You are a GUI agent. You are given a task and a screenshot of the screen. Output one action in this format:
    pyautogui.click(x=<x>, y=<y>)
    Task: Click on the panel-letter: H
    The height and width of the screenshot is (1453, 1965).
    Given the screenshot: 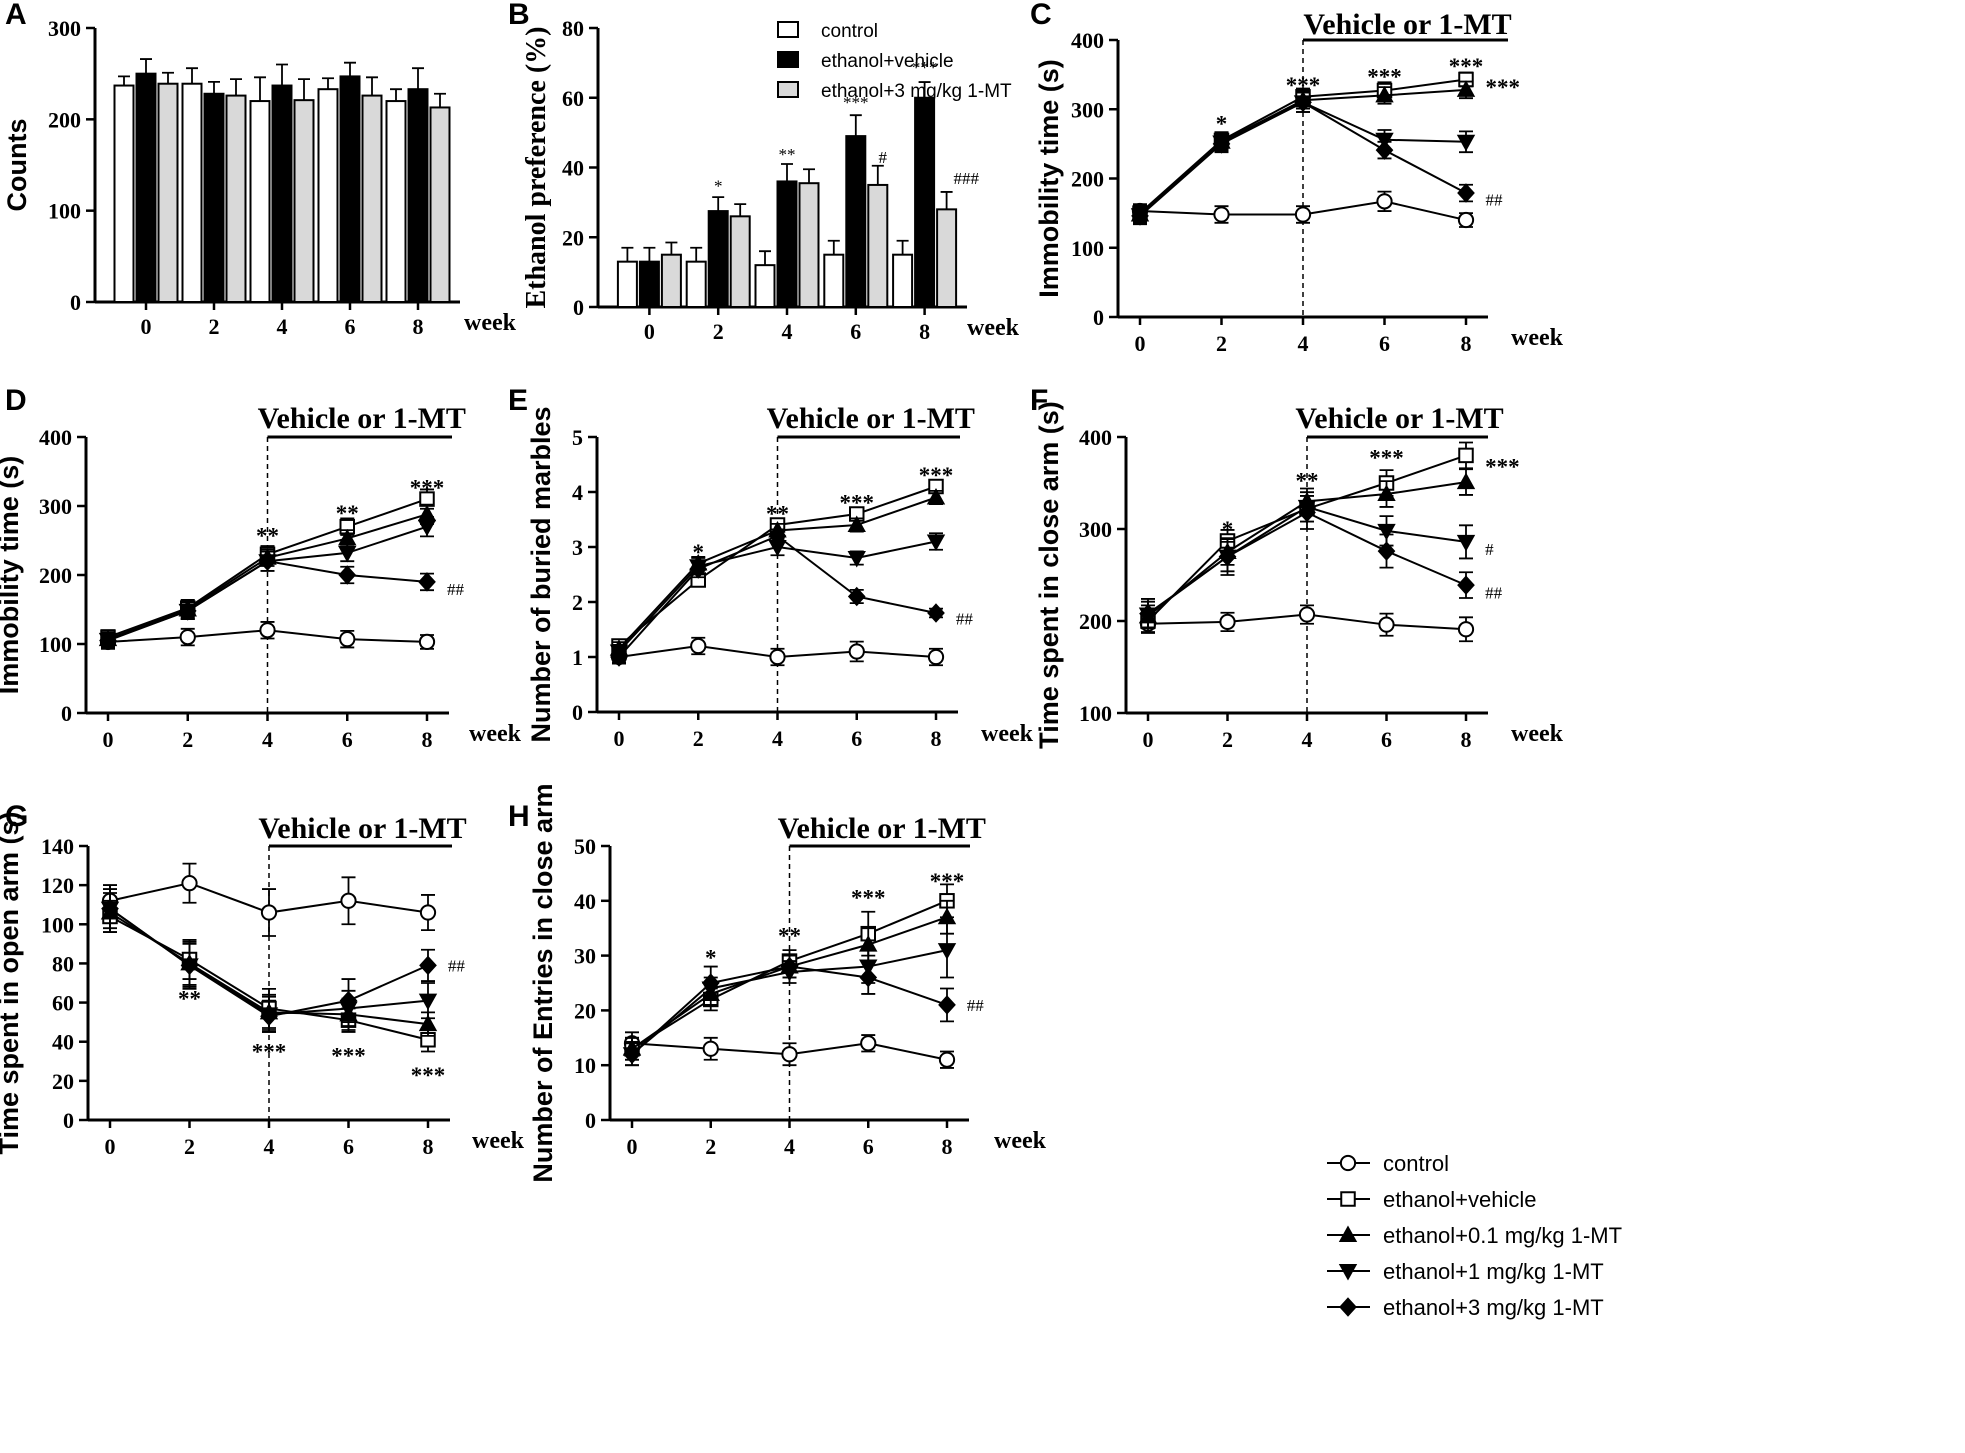 What is the action you would take?
    pyautogui.click(x=519, y=816)
    